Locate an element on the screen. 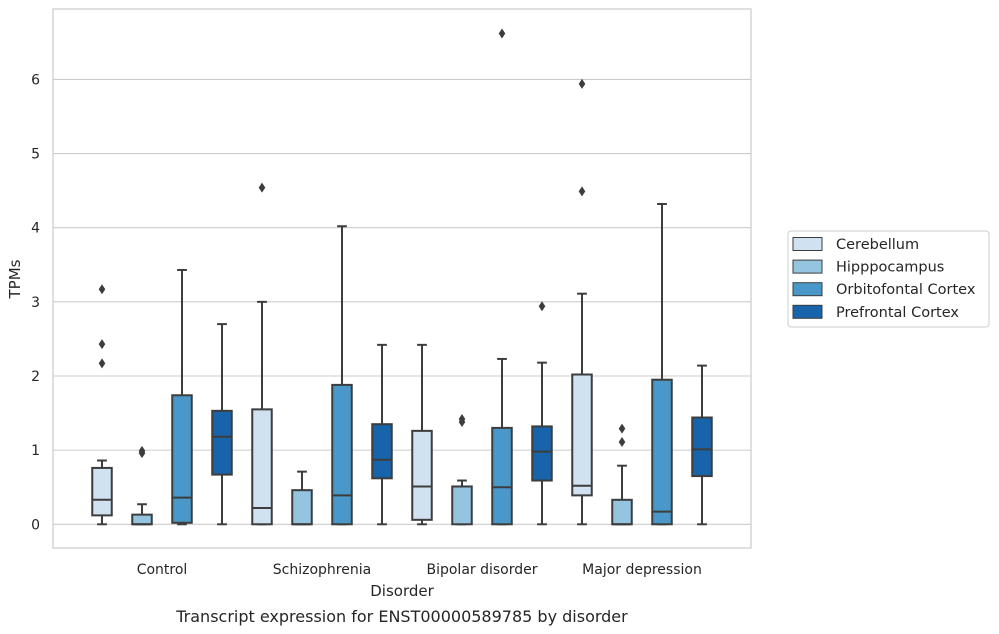 This screenshot has height=634, width=999. y-tick-labels: 0 1 2 3 4 5 6 is located at coordinates (35, 302).